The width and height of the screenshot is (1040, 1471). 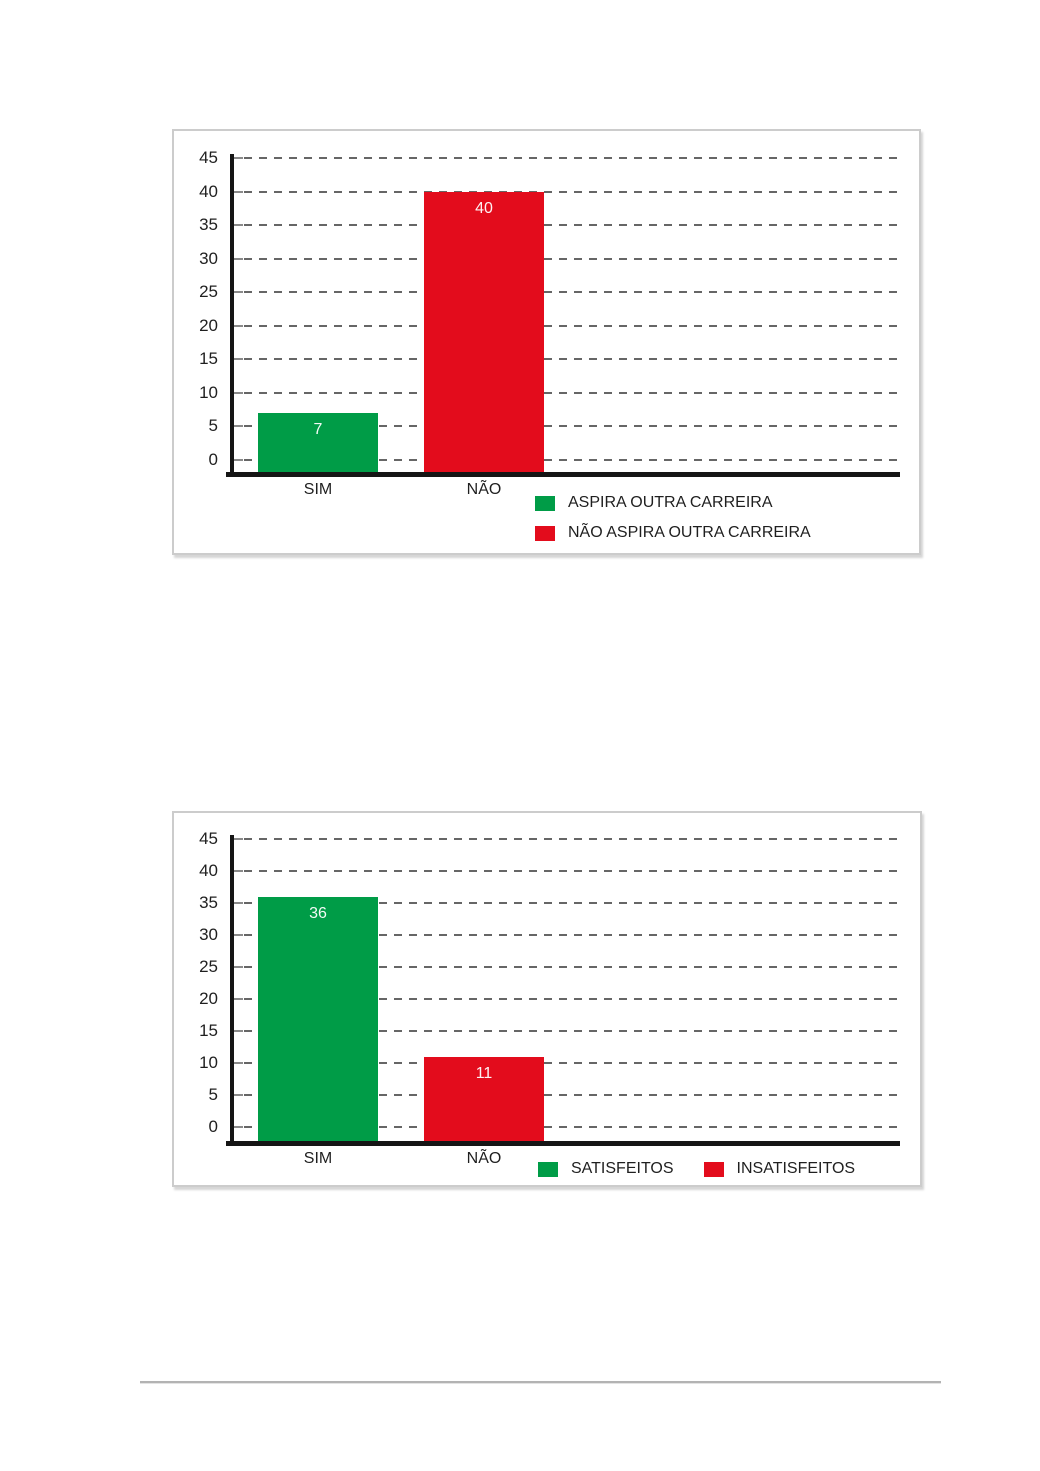 I want to click on legend-label: INSATISFEITOS, so click(x=796, y=1168).